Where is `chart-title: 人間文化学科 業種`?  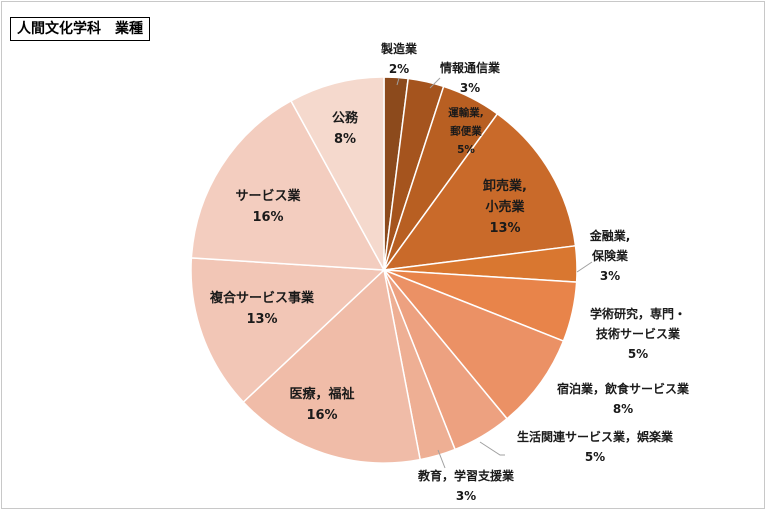
chart-title: 人間文化学科 業種 is located at coordinates (80, 29).